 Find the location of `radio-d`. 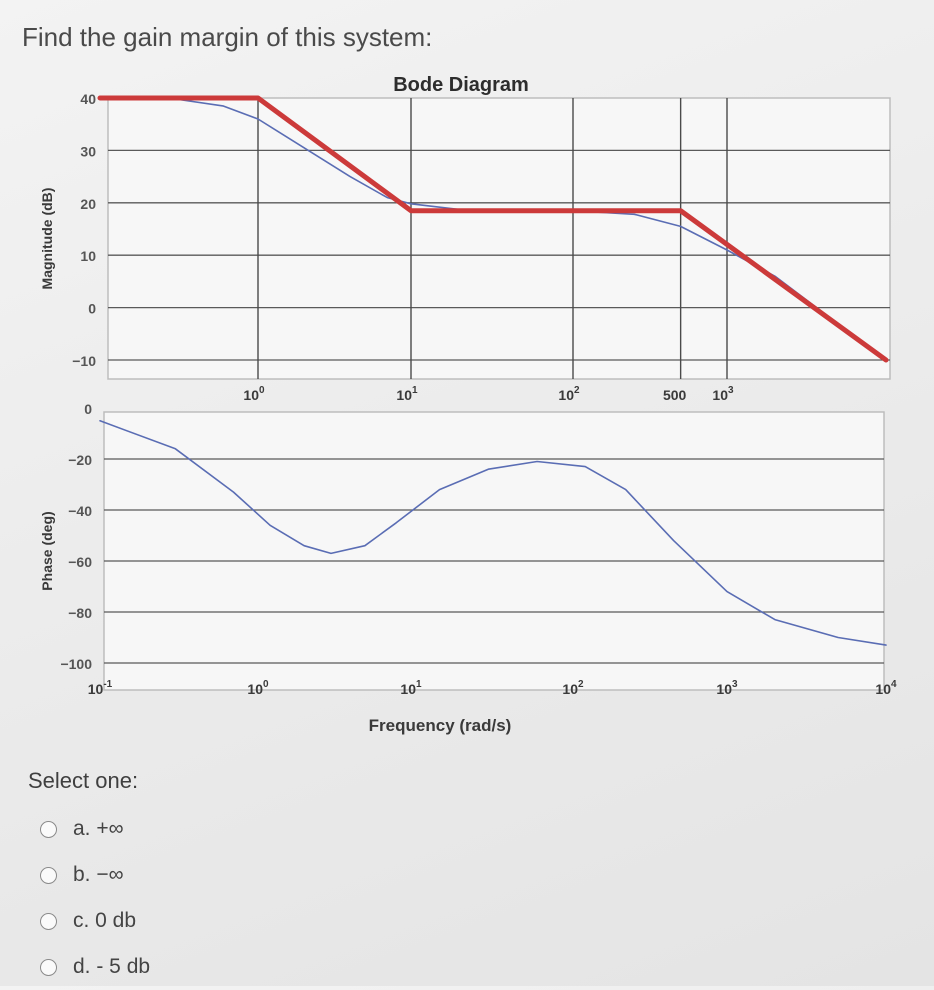

radio-d is located at coordinates (48, 967).